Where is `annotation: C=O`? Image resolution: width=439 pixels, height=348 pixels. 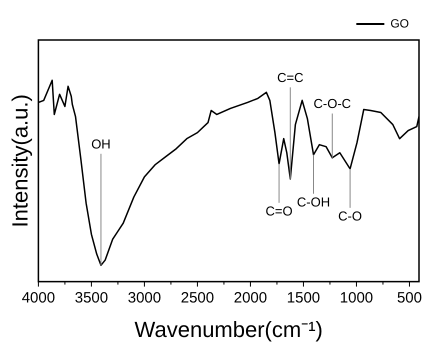 annotation: C=O is located at coordinates (279, 210).